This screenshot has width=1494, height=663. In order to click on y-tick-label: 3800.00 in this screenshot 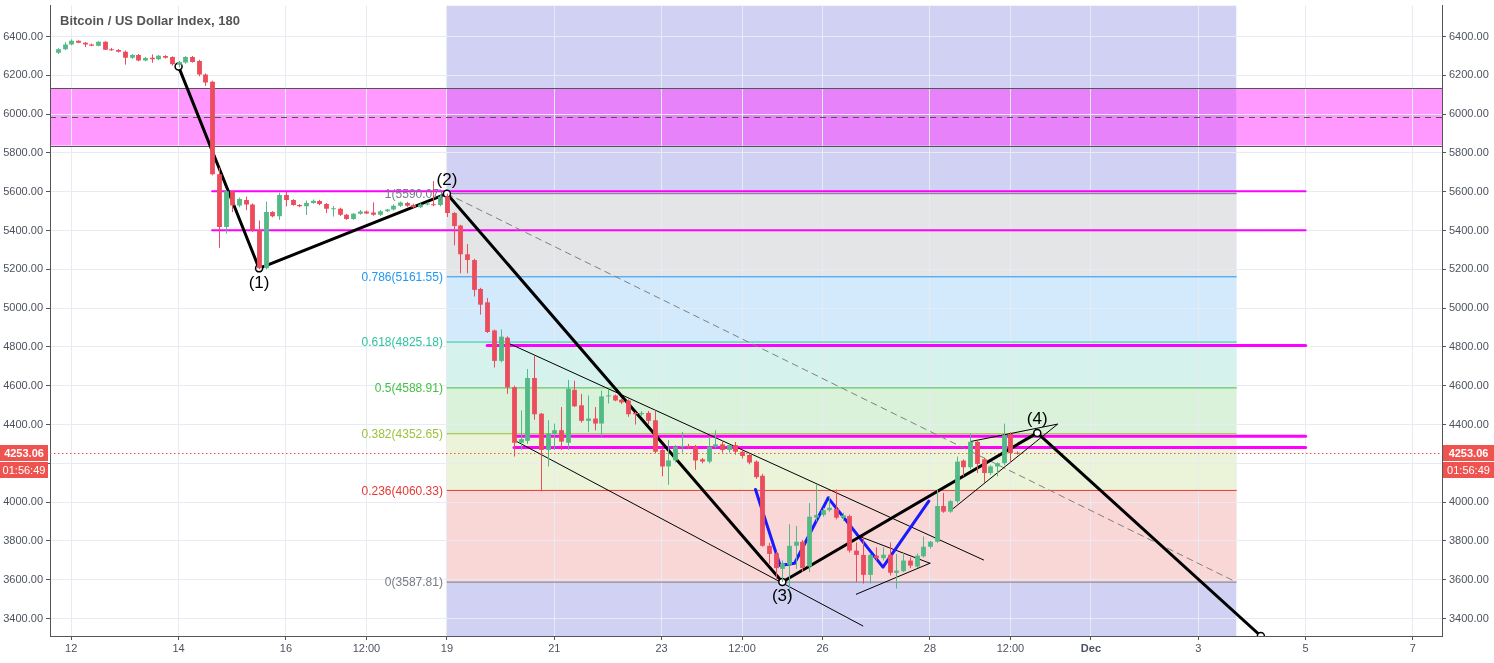, I will do `click(23, 539)`.